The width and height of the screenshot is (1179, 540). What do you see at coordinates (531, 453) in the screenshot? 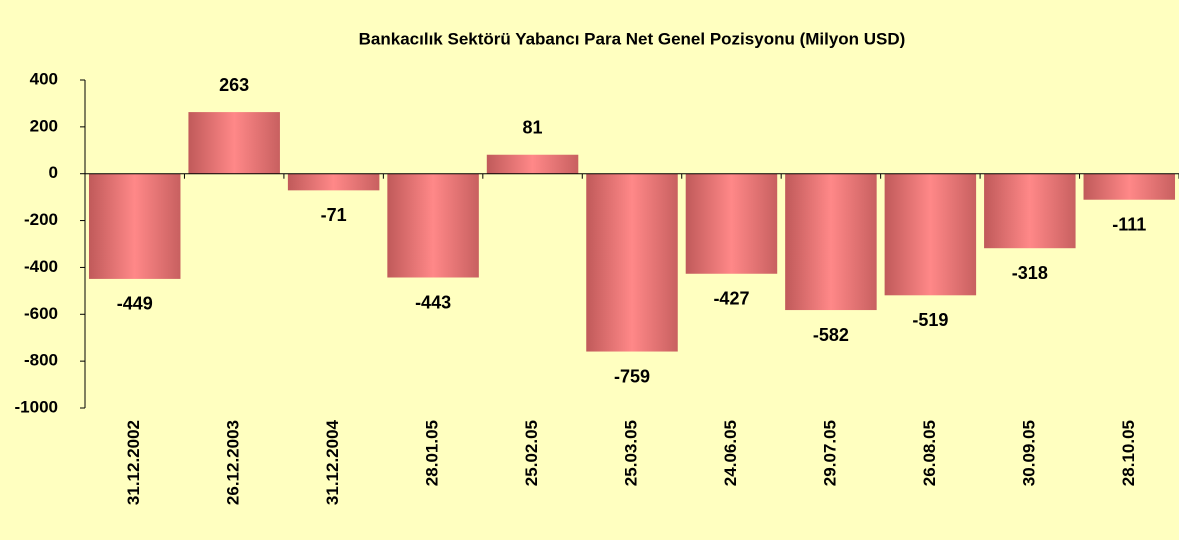
I see `x-tick-label: 25.02.05` at bounding box center [531, 453].